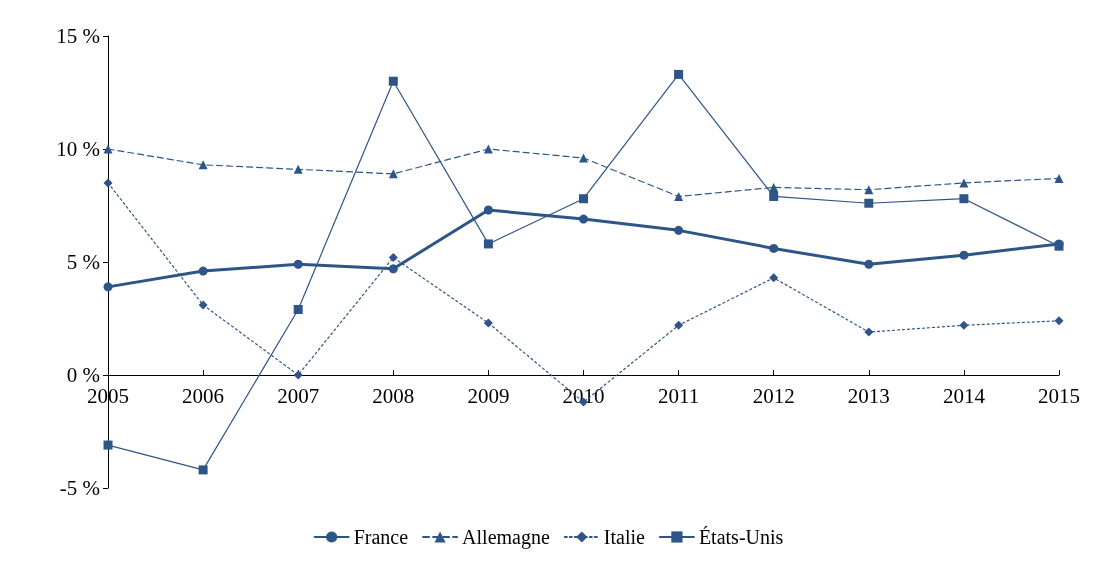  I want to click on legend-label: États-Unis, so click(741, 537).